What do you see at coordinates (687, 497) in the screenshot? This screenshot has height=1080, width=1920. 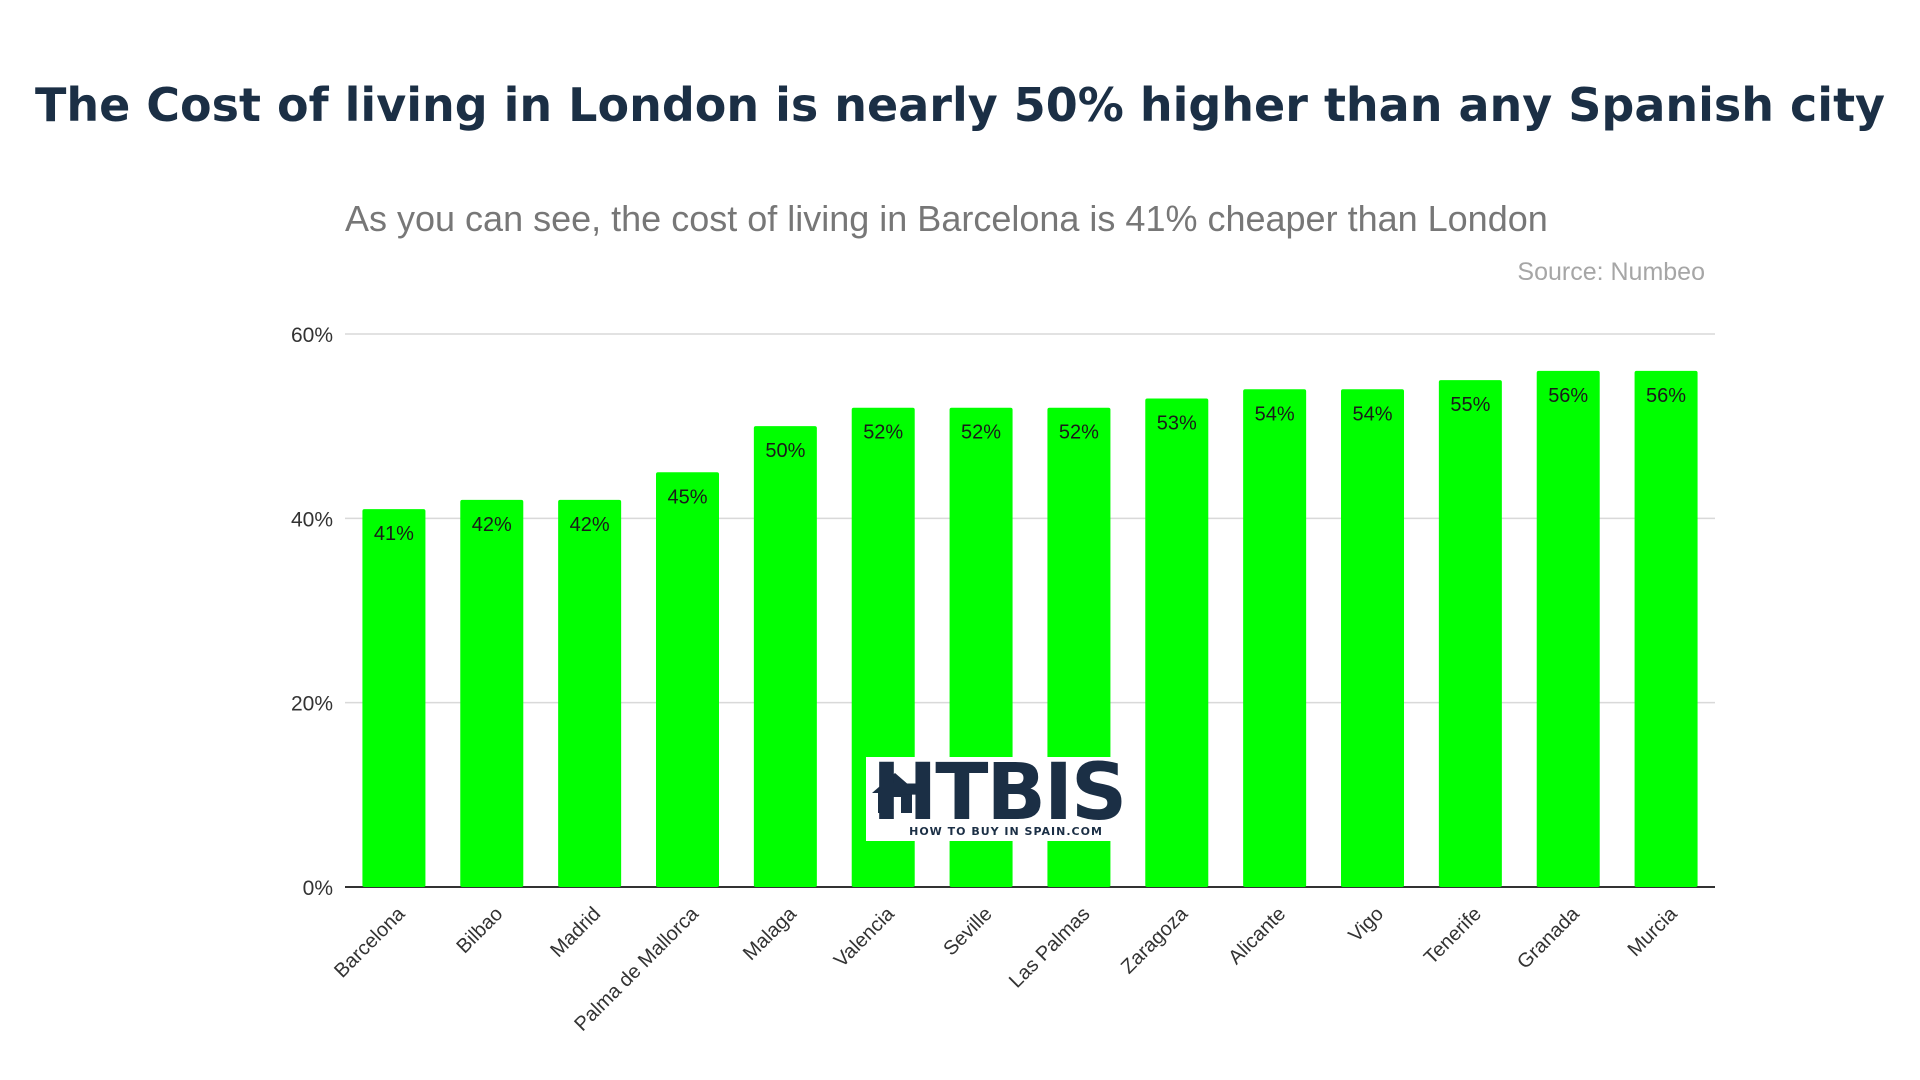 I see `data-label: 45%` at bounding box center [687, 497].